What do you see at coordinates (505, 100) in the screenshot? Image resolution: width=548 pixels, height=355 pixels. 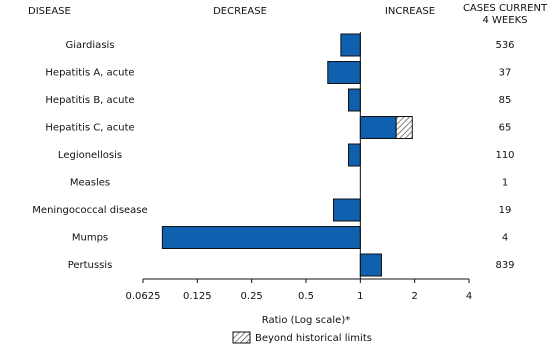 I see `cases-value: 85` at bounding box center [505, 100].